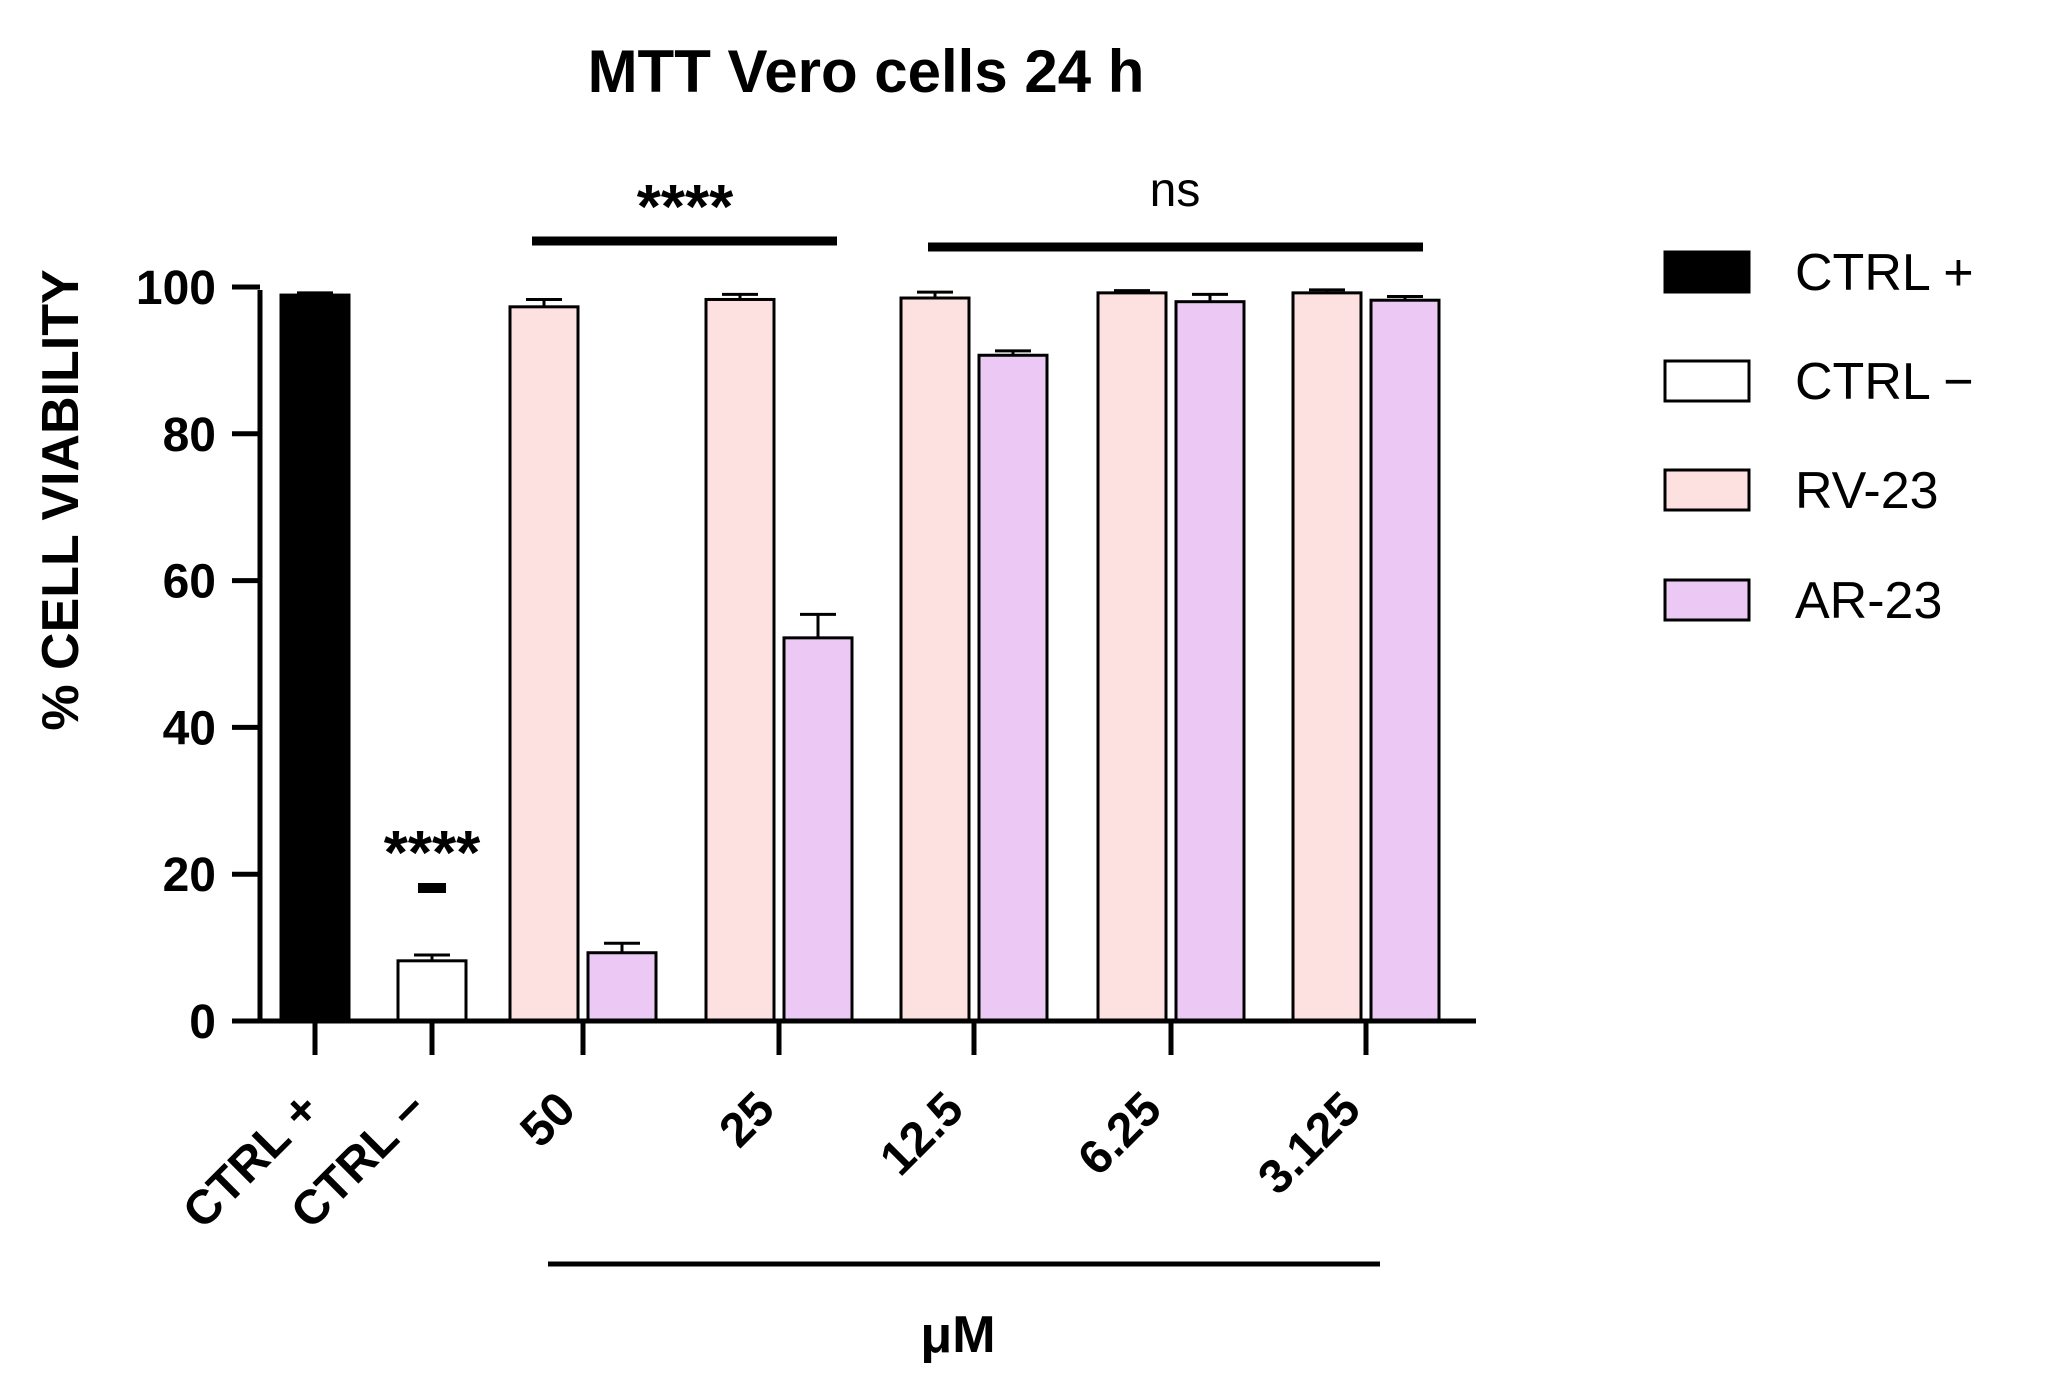 The width and height of the screenshot is (2047, 1393). Describe the element at coordinates (432, 888) in the screenshot. I see `significance-mark-ctrl-neg` at that location.